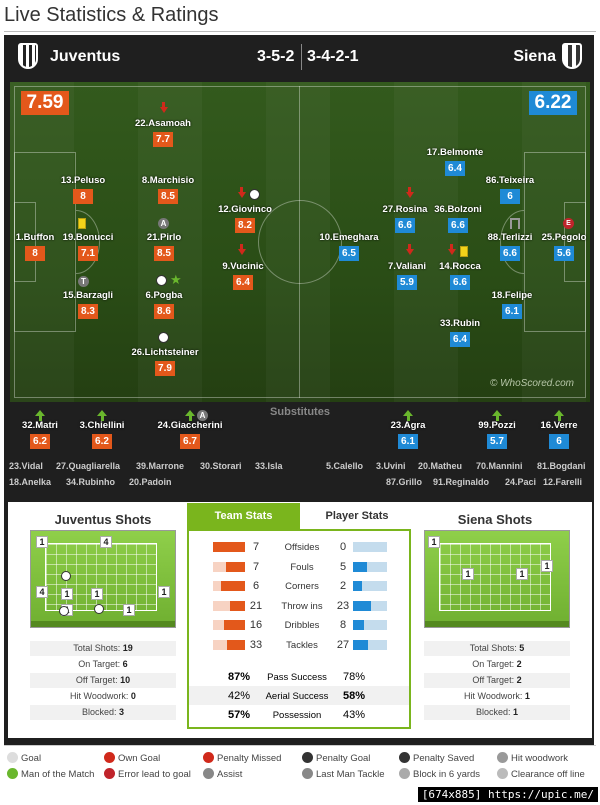 This screenshot has height=805, width=600. Describe the element at coordinates (299, 587) in the screenshot. I see `team-stat-row: 6 Corners 2` at that location.